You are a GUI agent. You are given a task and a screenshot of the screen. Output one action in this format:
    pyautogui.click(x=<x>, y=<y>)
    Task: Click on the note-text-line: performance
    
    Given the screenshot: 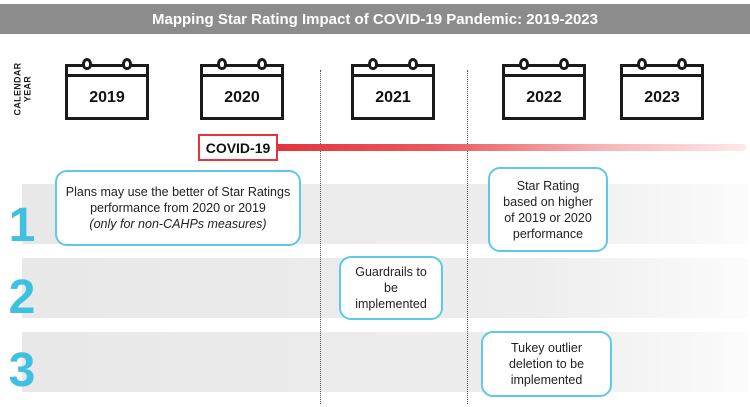 What is the action you would take?
    pyautogui.click(x=548, y=233)
    